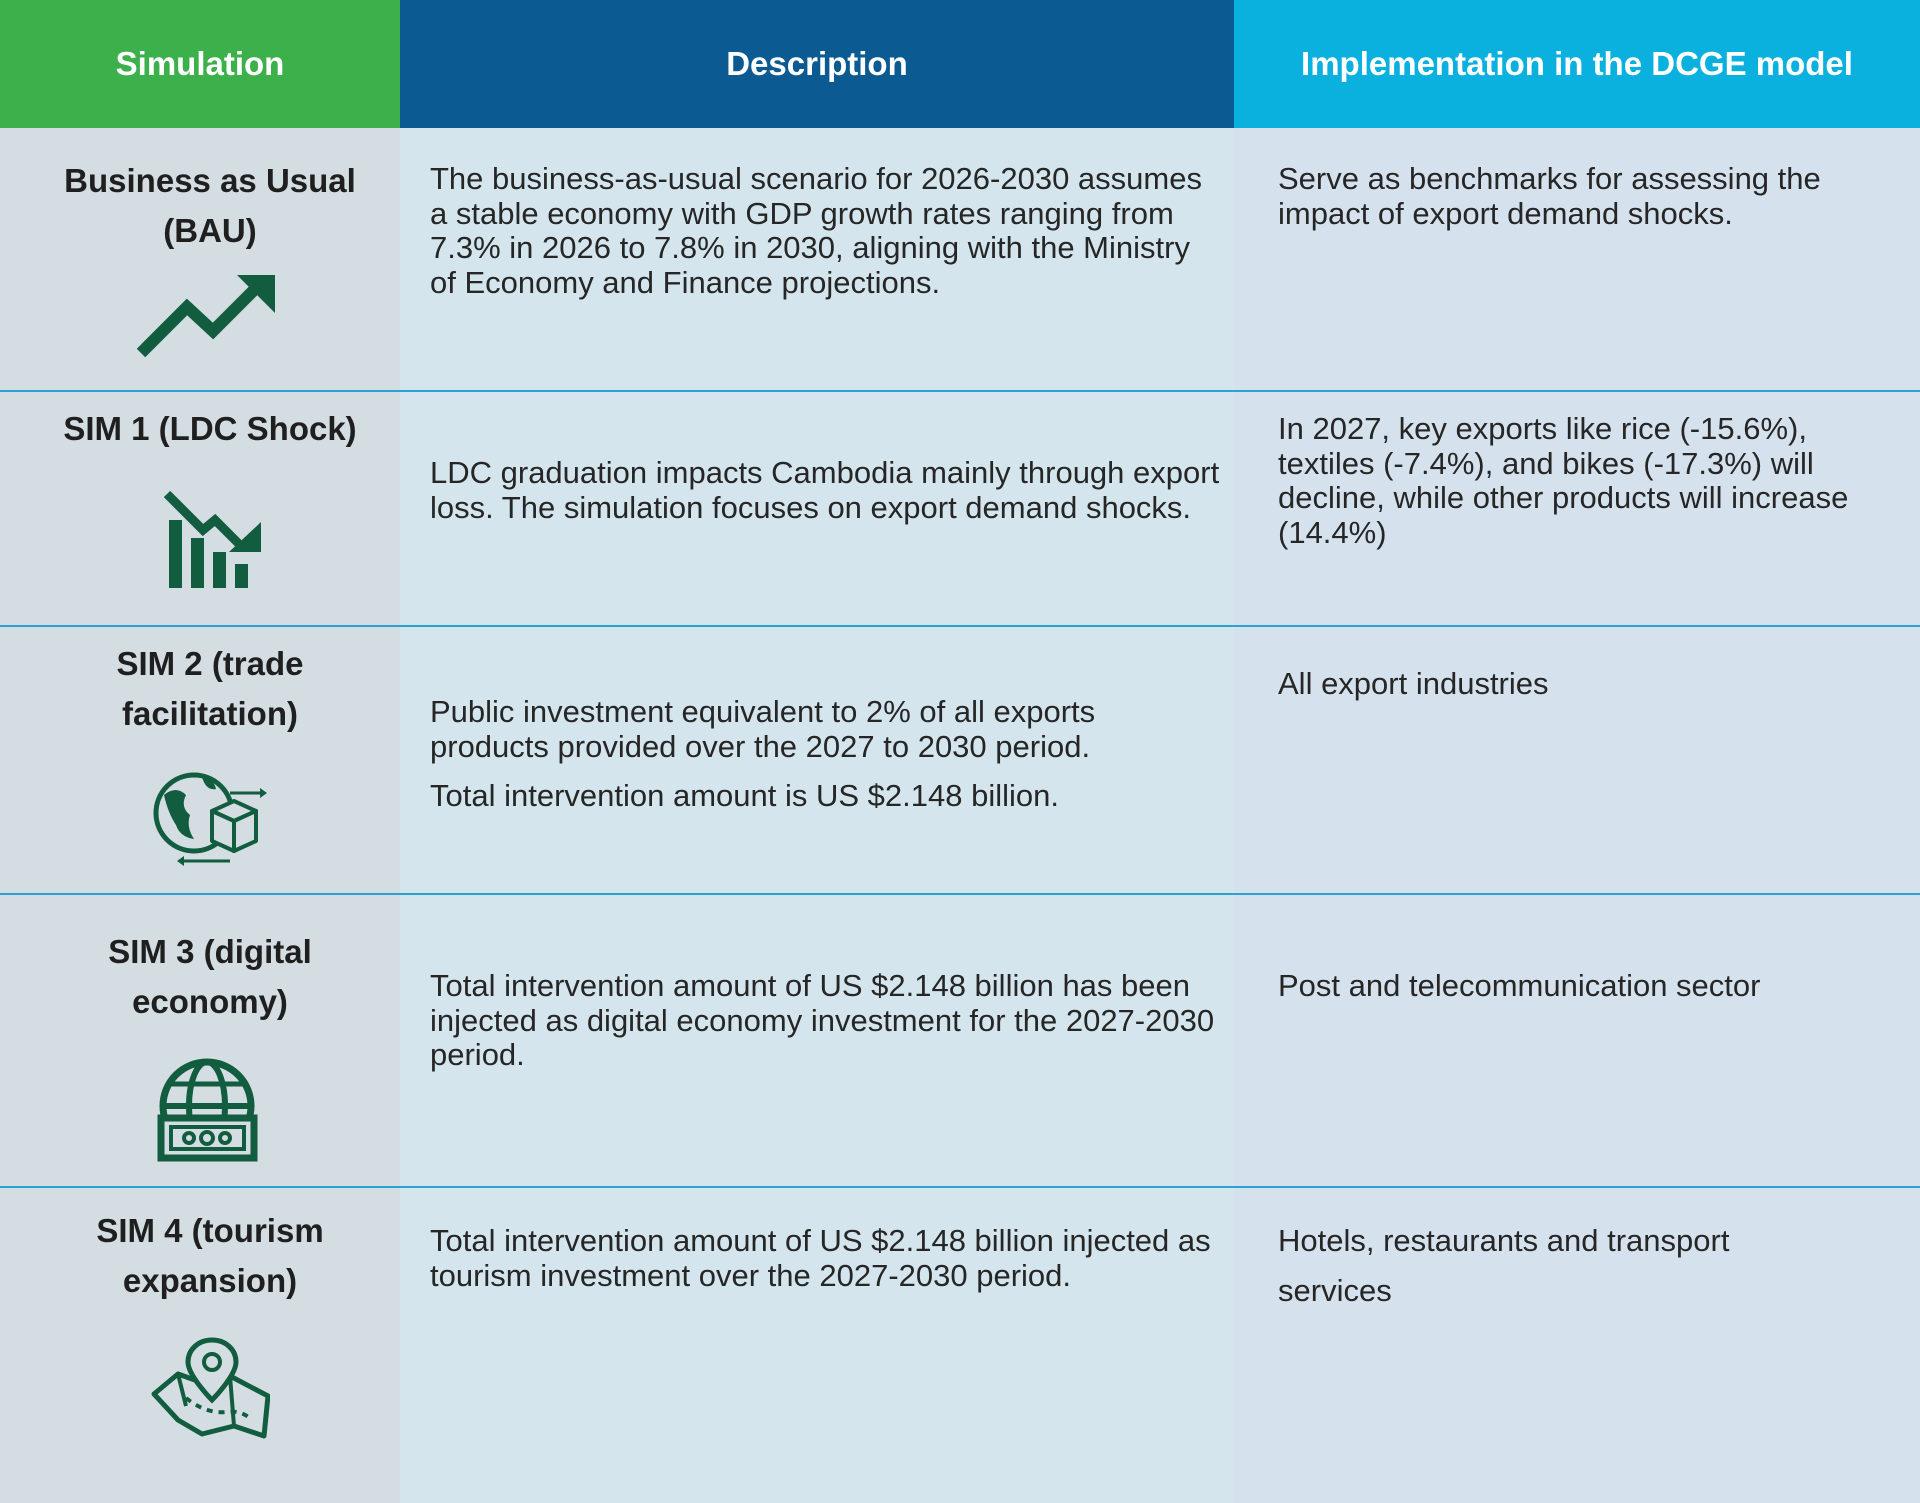 This screenshot has height=1503, width=1920. I want to click on simulation-cell: SIM 3 (digital economy), so click(200, 1040).